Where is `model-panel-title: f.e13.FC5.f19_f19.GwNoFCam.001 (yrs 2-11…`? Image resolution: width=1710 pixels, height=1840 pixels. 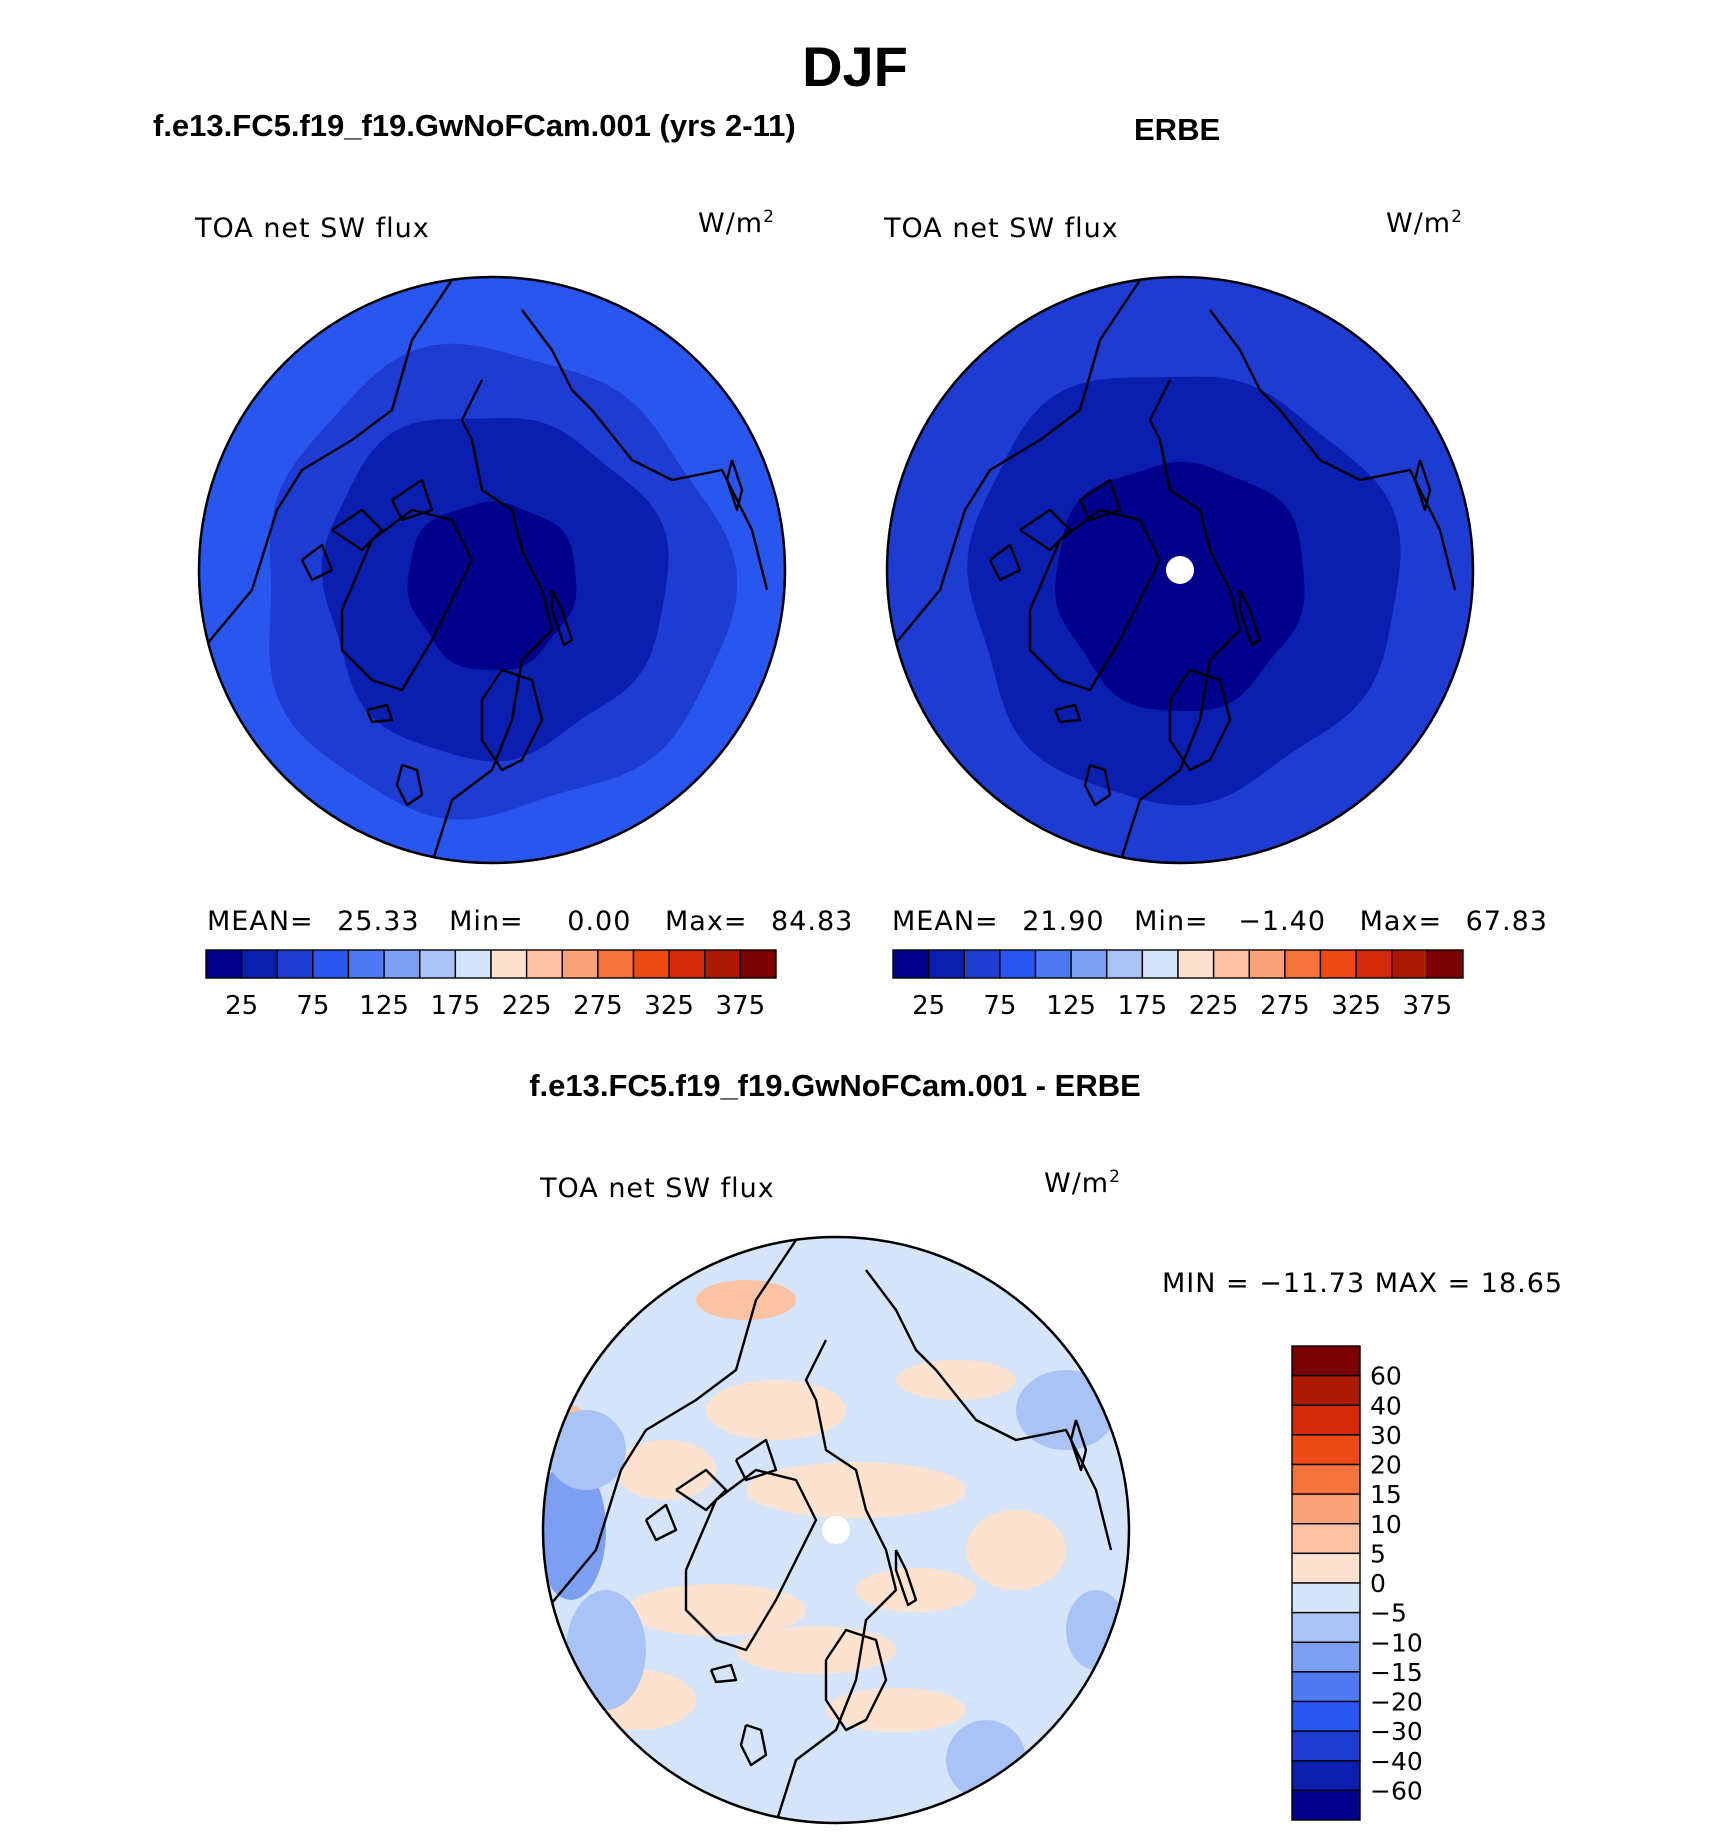
model-panel-title: f.e13.FC5.f19_f19.GwNoFCam.001 (yrs 2-11… is located at coordinates (474, 125).